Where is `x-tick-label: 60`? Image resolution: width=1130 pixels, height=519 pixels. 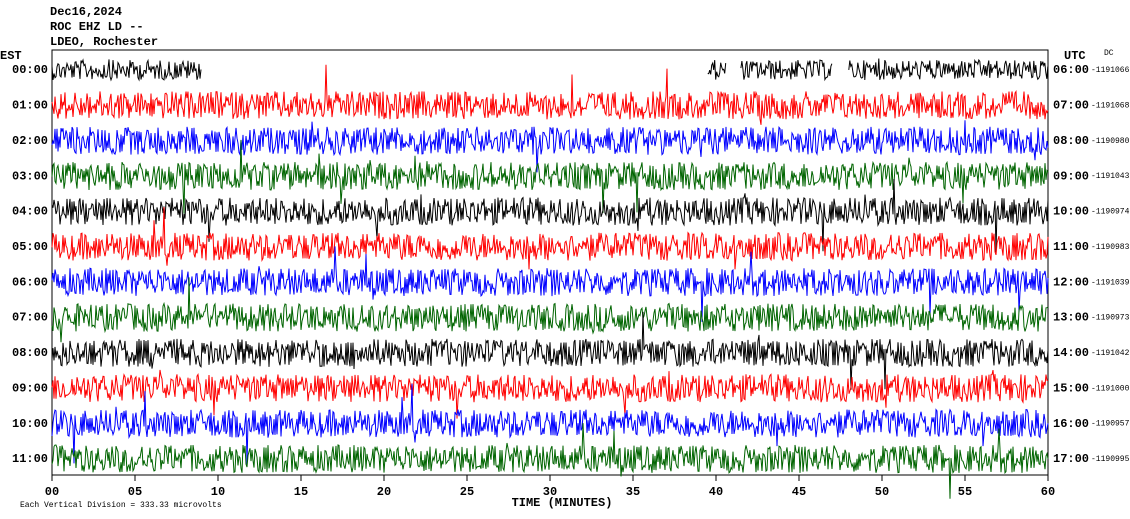
x-tick-label: 60 is located at coordinates (1048, 492).